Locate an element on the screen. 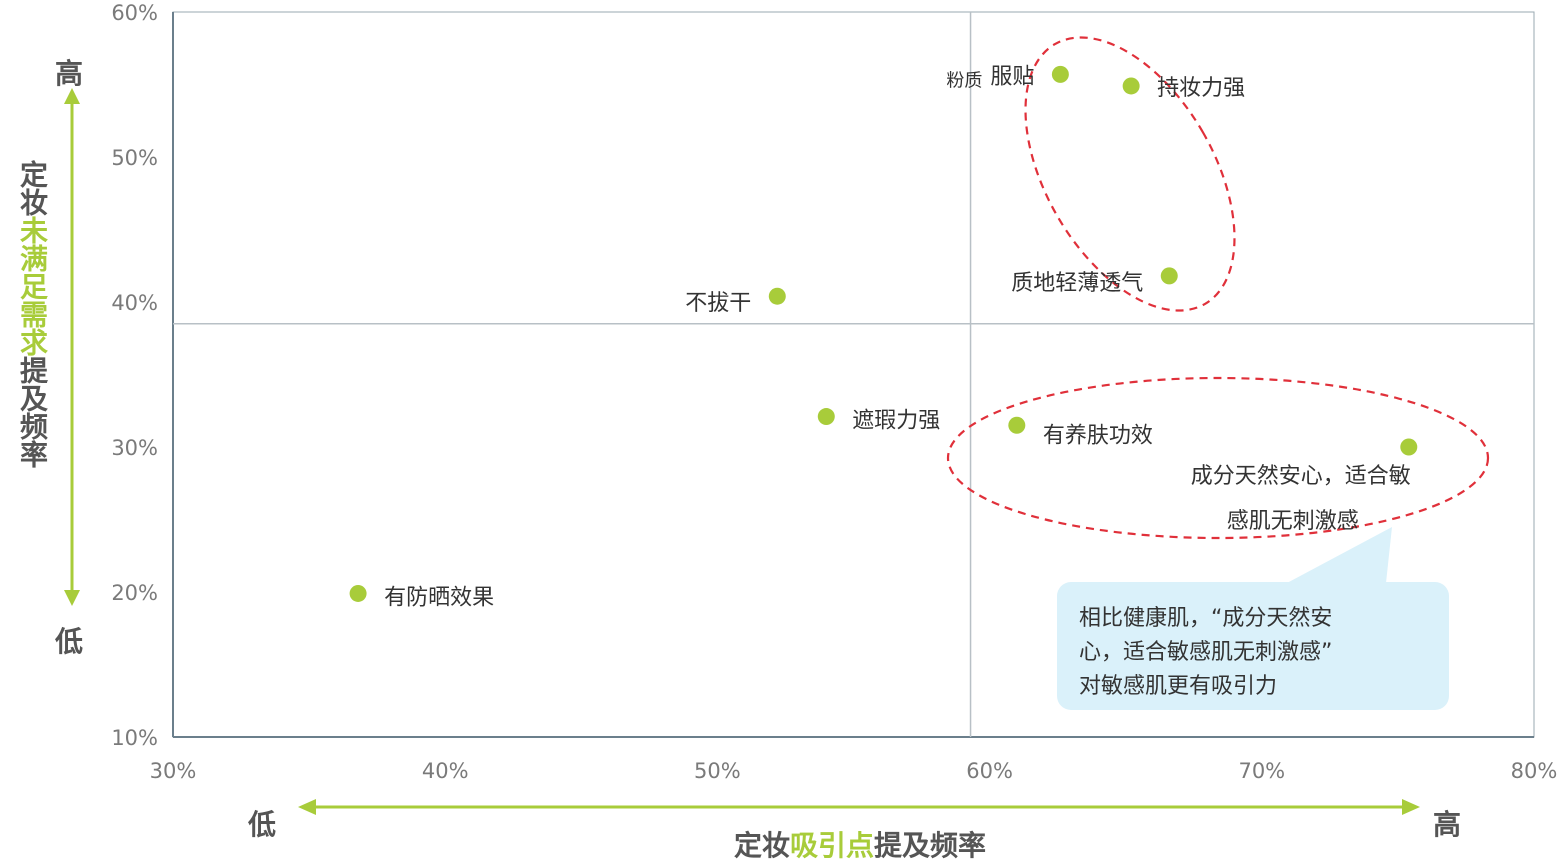 This screenshot has width=1557, height=864. x-title-part-1: 定妆 is located at coordinates (761, 845).